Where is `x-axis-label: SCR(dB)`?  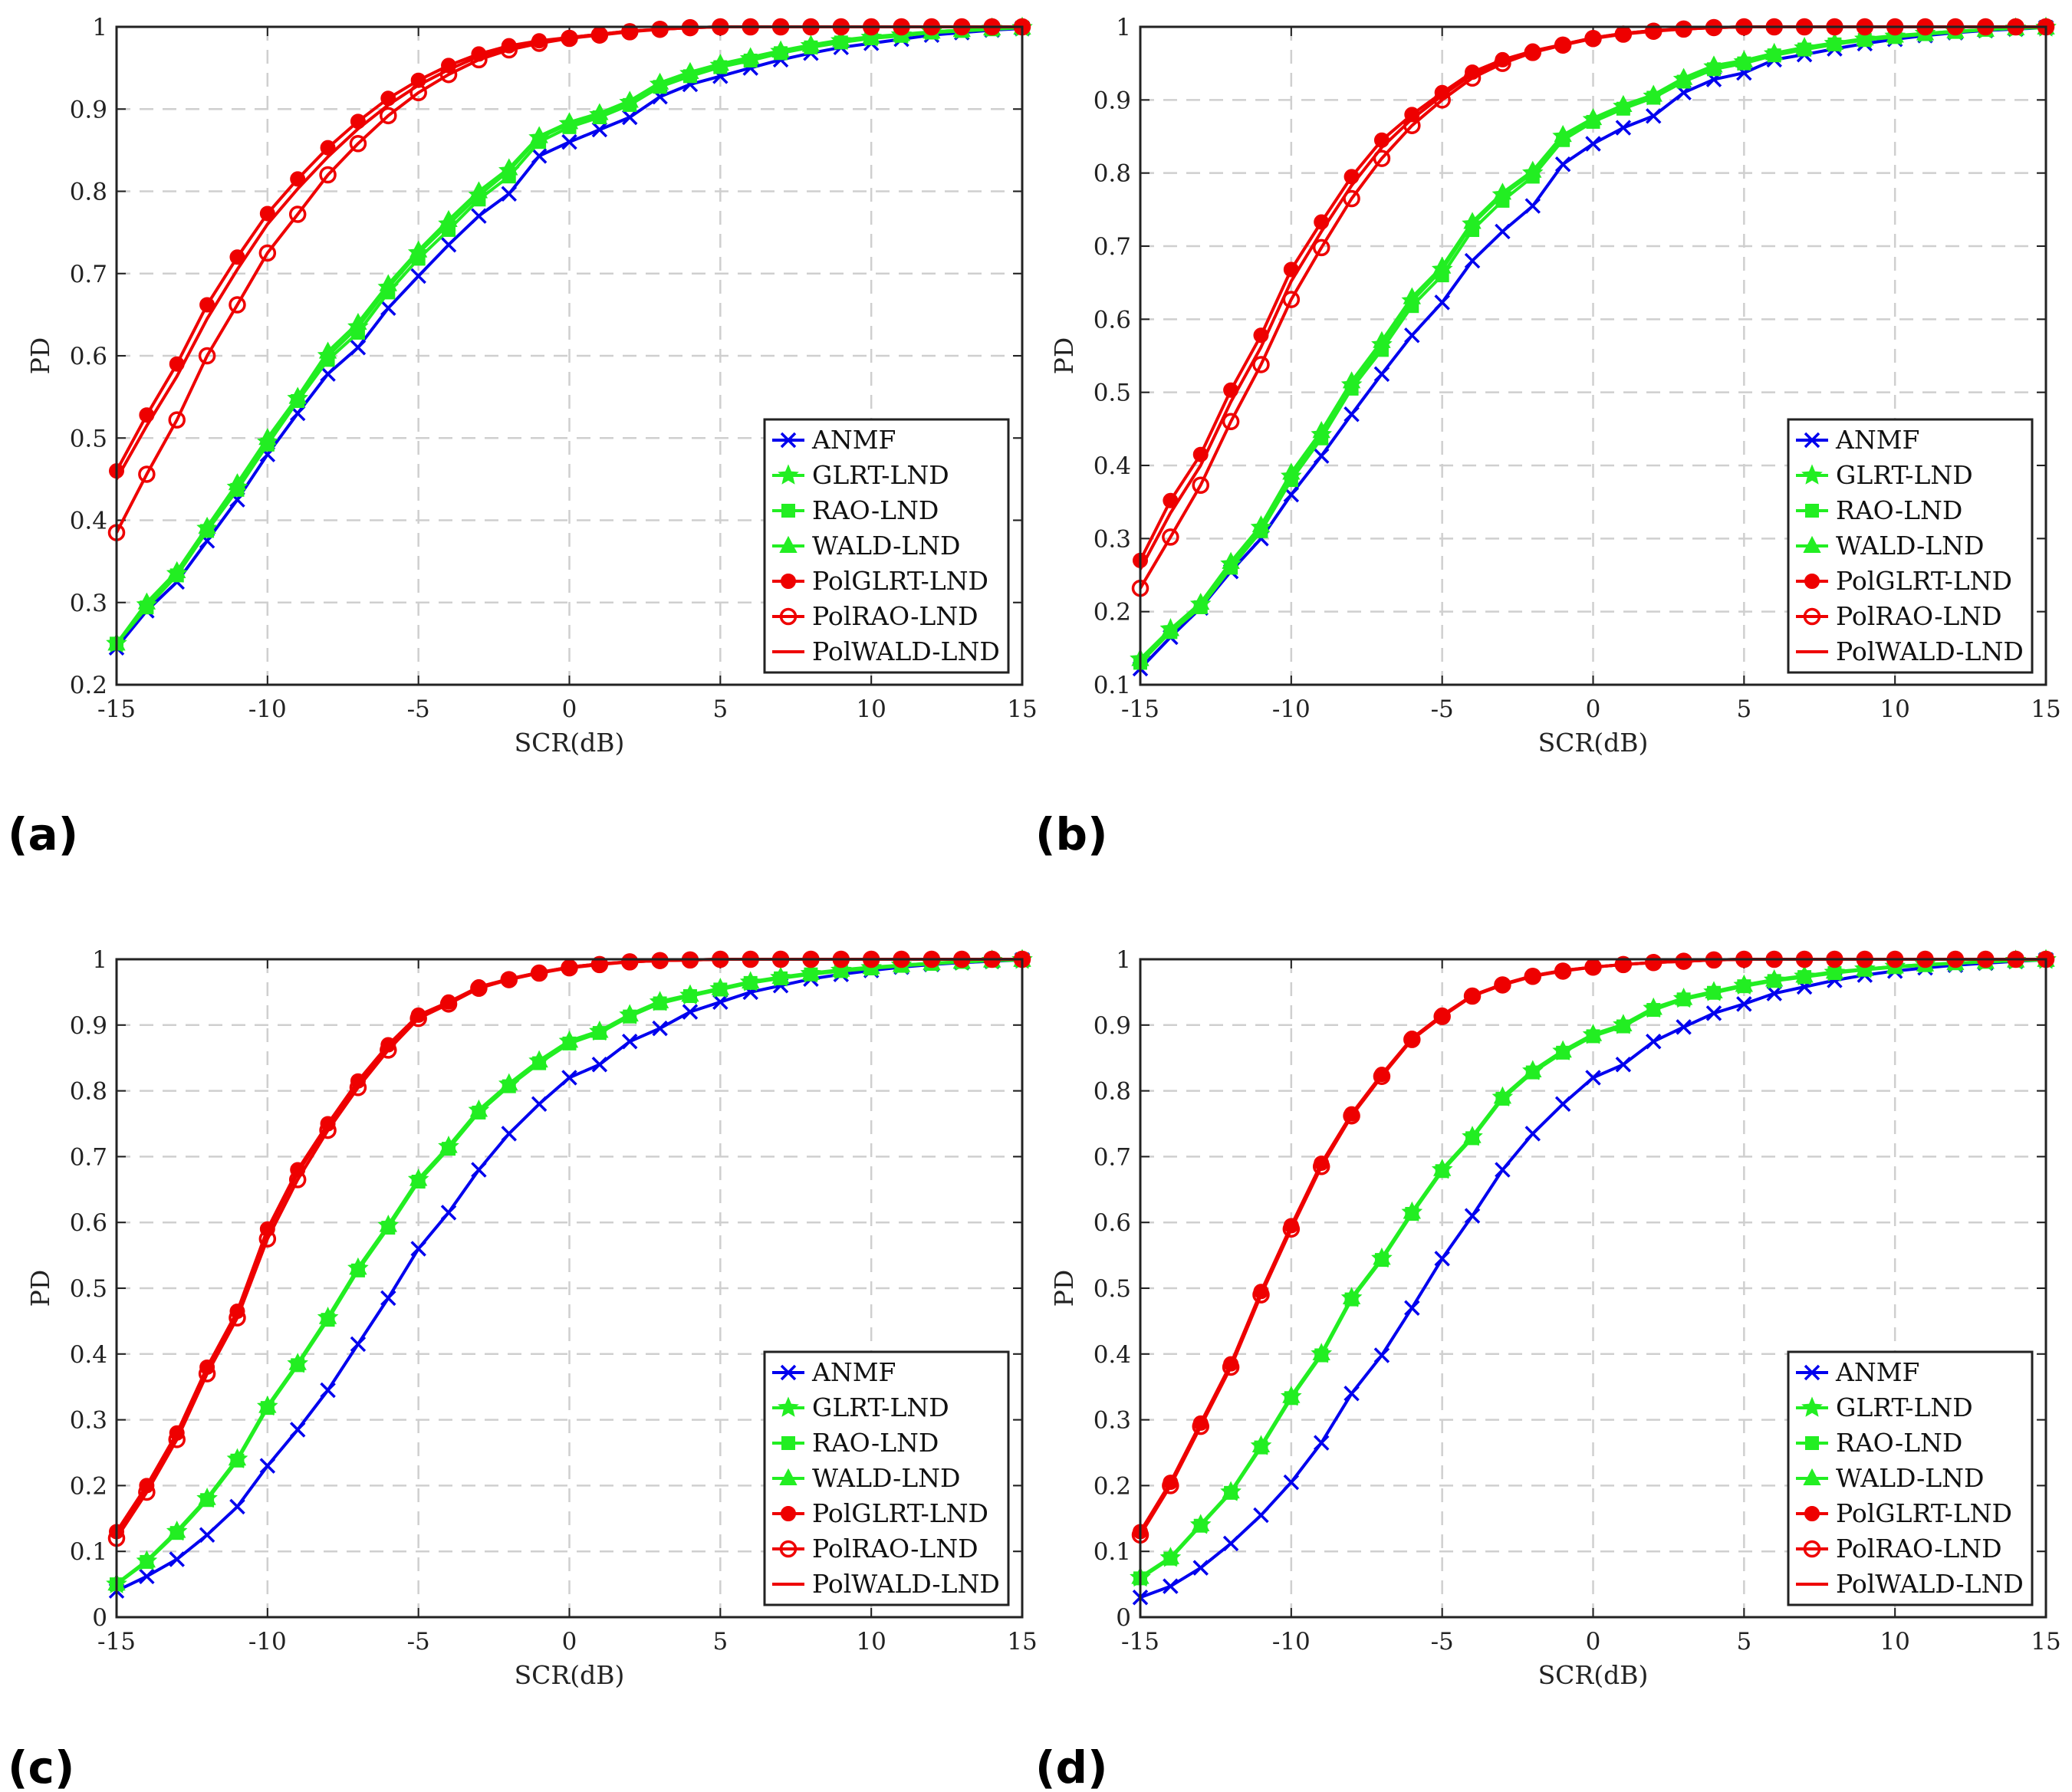
x-axis-label: SCR(dB) is located at coordinates (570, 1675).